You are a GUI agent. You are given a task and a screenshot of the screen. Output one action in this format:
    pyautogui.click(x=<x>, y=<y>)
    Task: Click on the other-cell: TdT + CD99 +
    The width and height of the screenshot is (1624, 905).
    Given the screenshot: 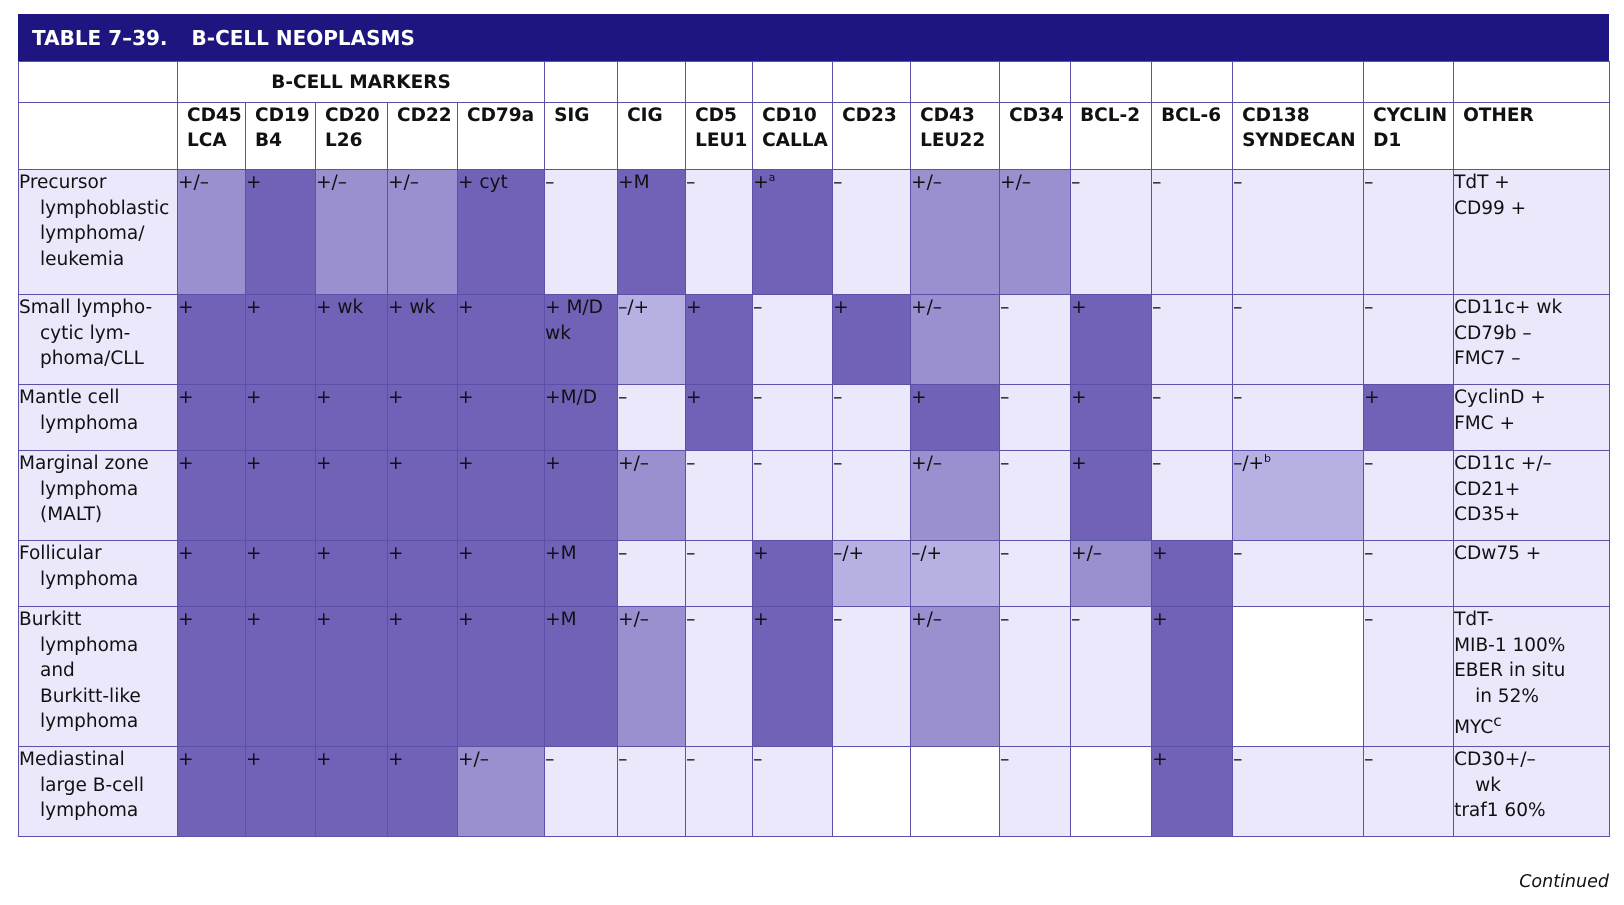 What is the action you would take?
    pyautogui.click(x=1532, y=232)
    